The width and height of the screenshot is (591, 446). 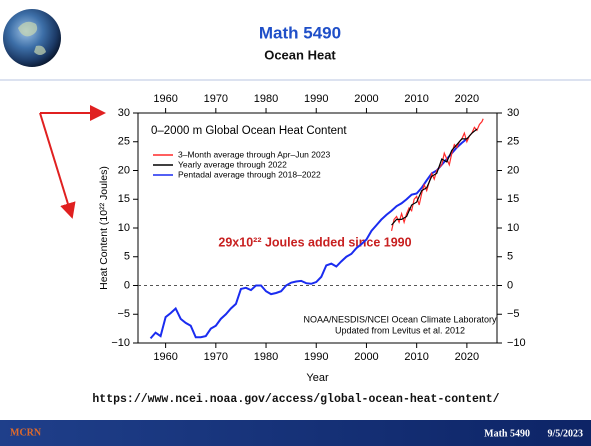 I want to click on slide-title: Math 5490, so click(x=300, y=32).